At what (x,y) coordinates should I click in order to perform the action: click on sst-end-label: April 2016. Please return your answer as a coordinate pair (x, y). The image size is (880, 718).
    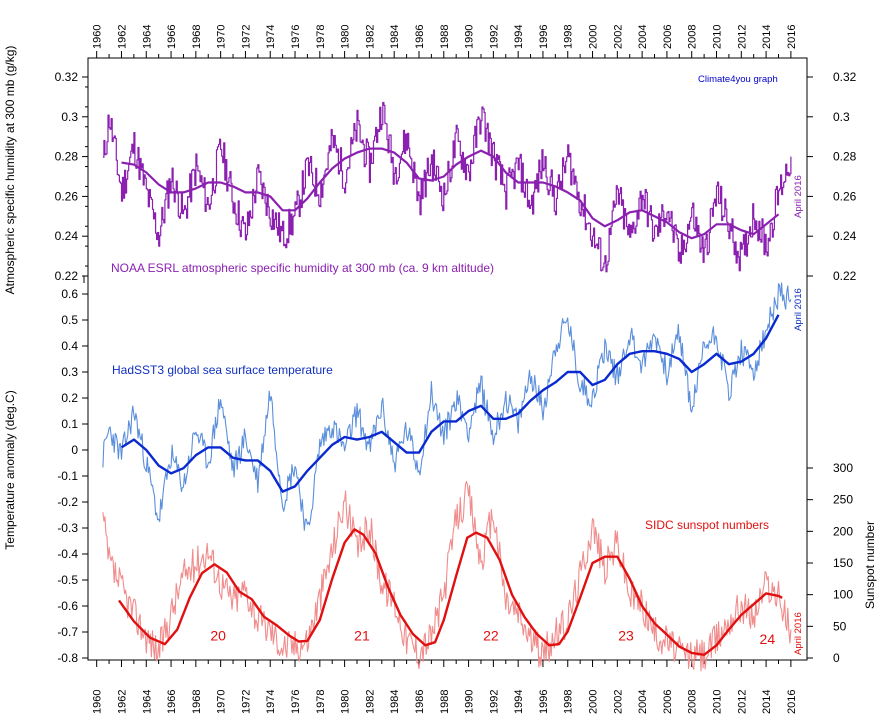
    Looking at the image, I should click on (798, 309).